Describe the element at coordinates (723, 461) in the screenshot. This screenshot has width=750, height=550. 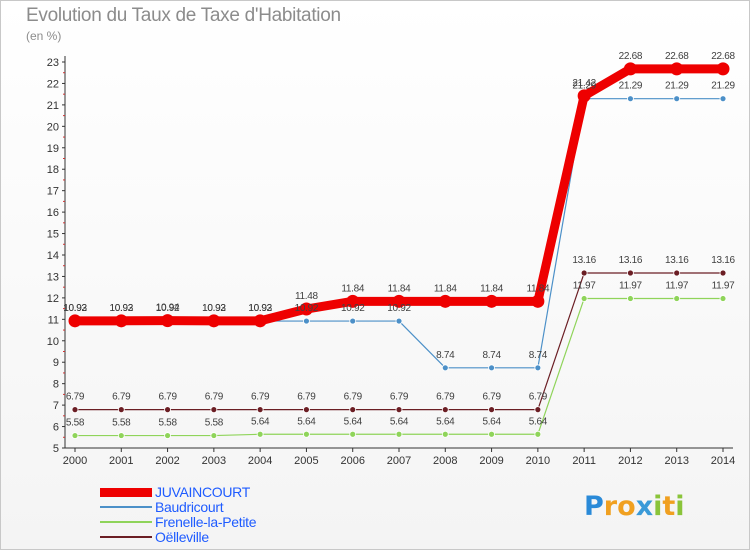
I see `x-tick-label: 2014` at that location.